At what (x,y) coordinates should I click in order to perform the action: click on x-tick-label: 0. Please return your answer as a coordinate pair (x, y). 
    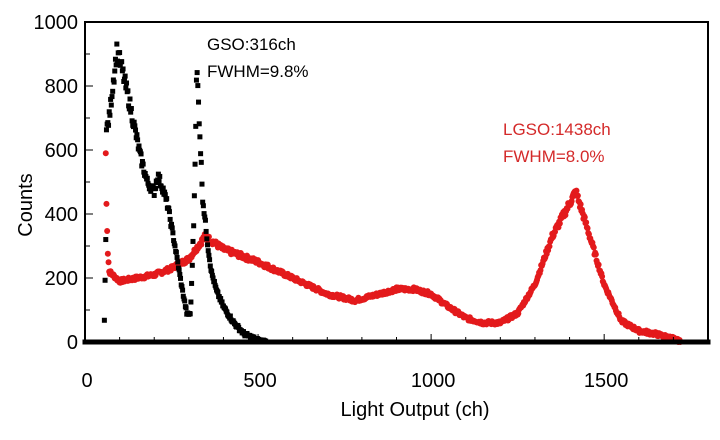
    Looking at the image, I should click on (86, 381).